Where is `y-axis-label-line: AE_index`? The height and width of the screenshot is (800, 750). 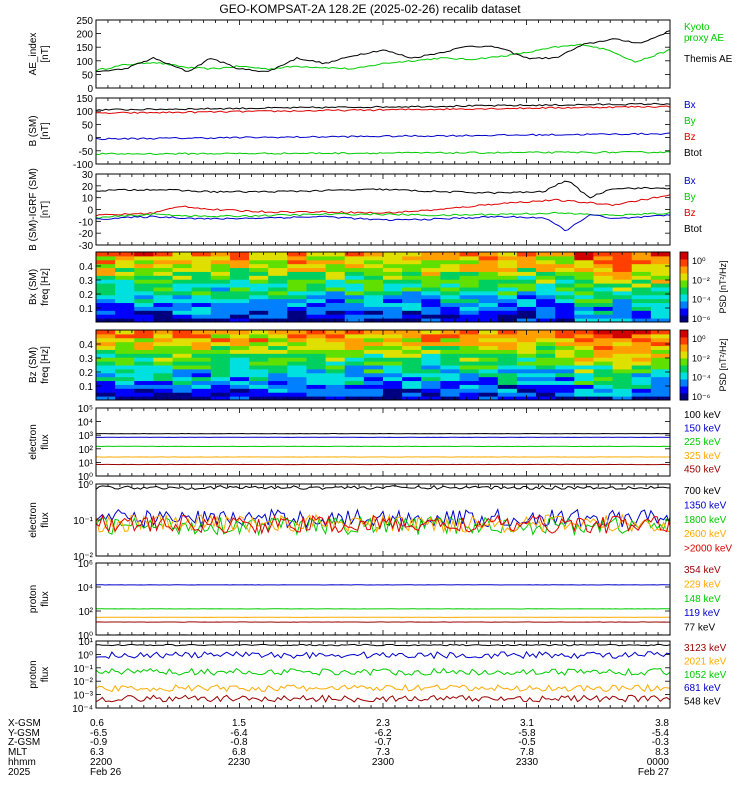 y-axis-label-line: AE_index is located at coordinates (33, 54).